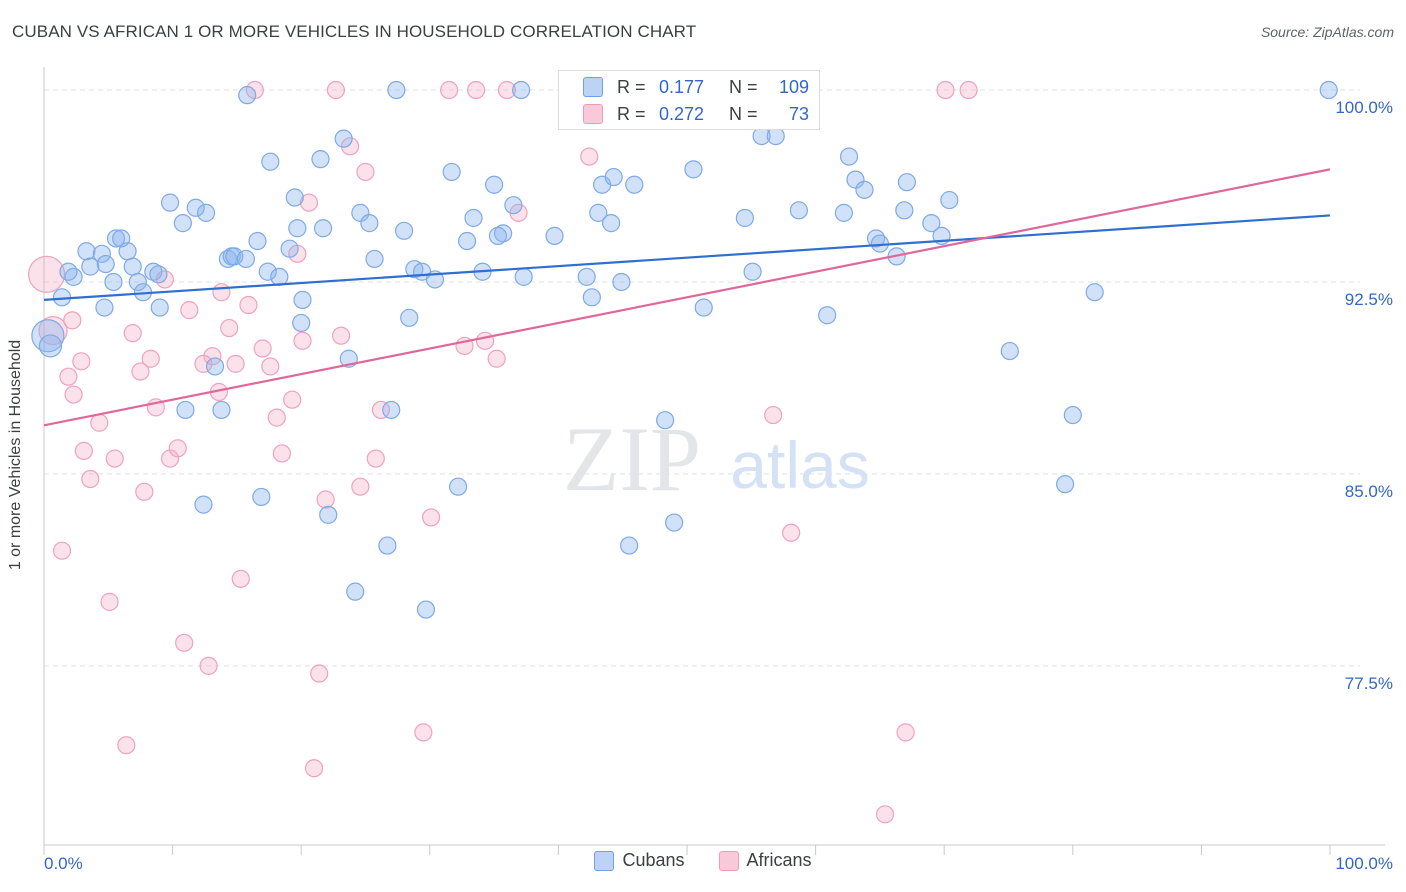 The height and width of the screenshot is (892, 1406). What do you see at coordinates (799, 465) in the screenshot?
I see `watermark-atlas: atlas` at bounding box center [799, 465].